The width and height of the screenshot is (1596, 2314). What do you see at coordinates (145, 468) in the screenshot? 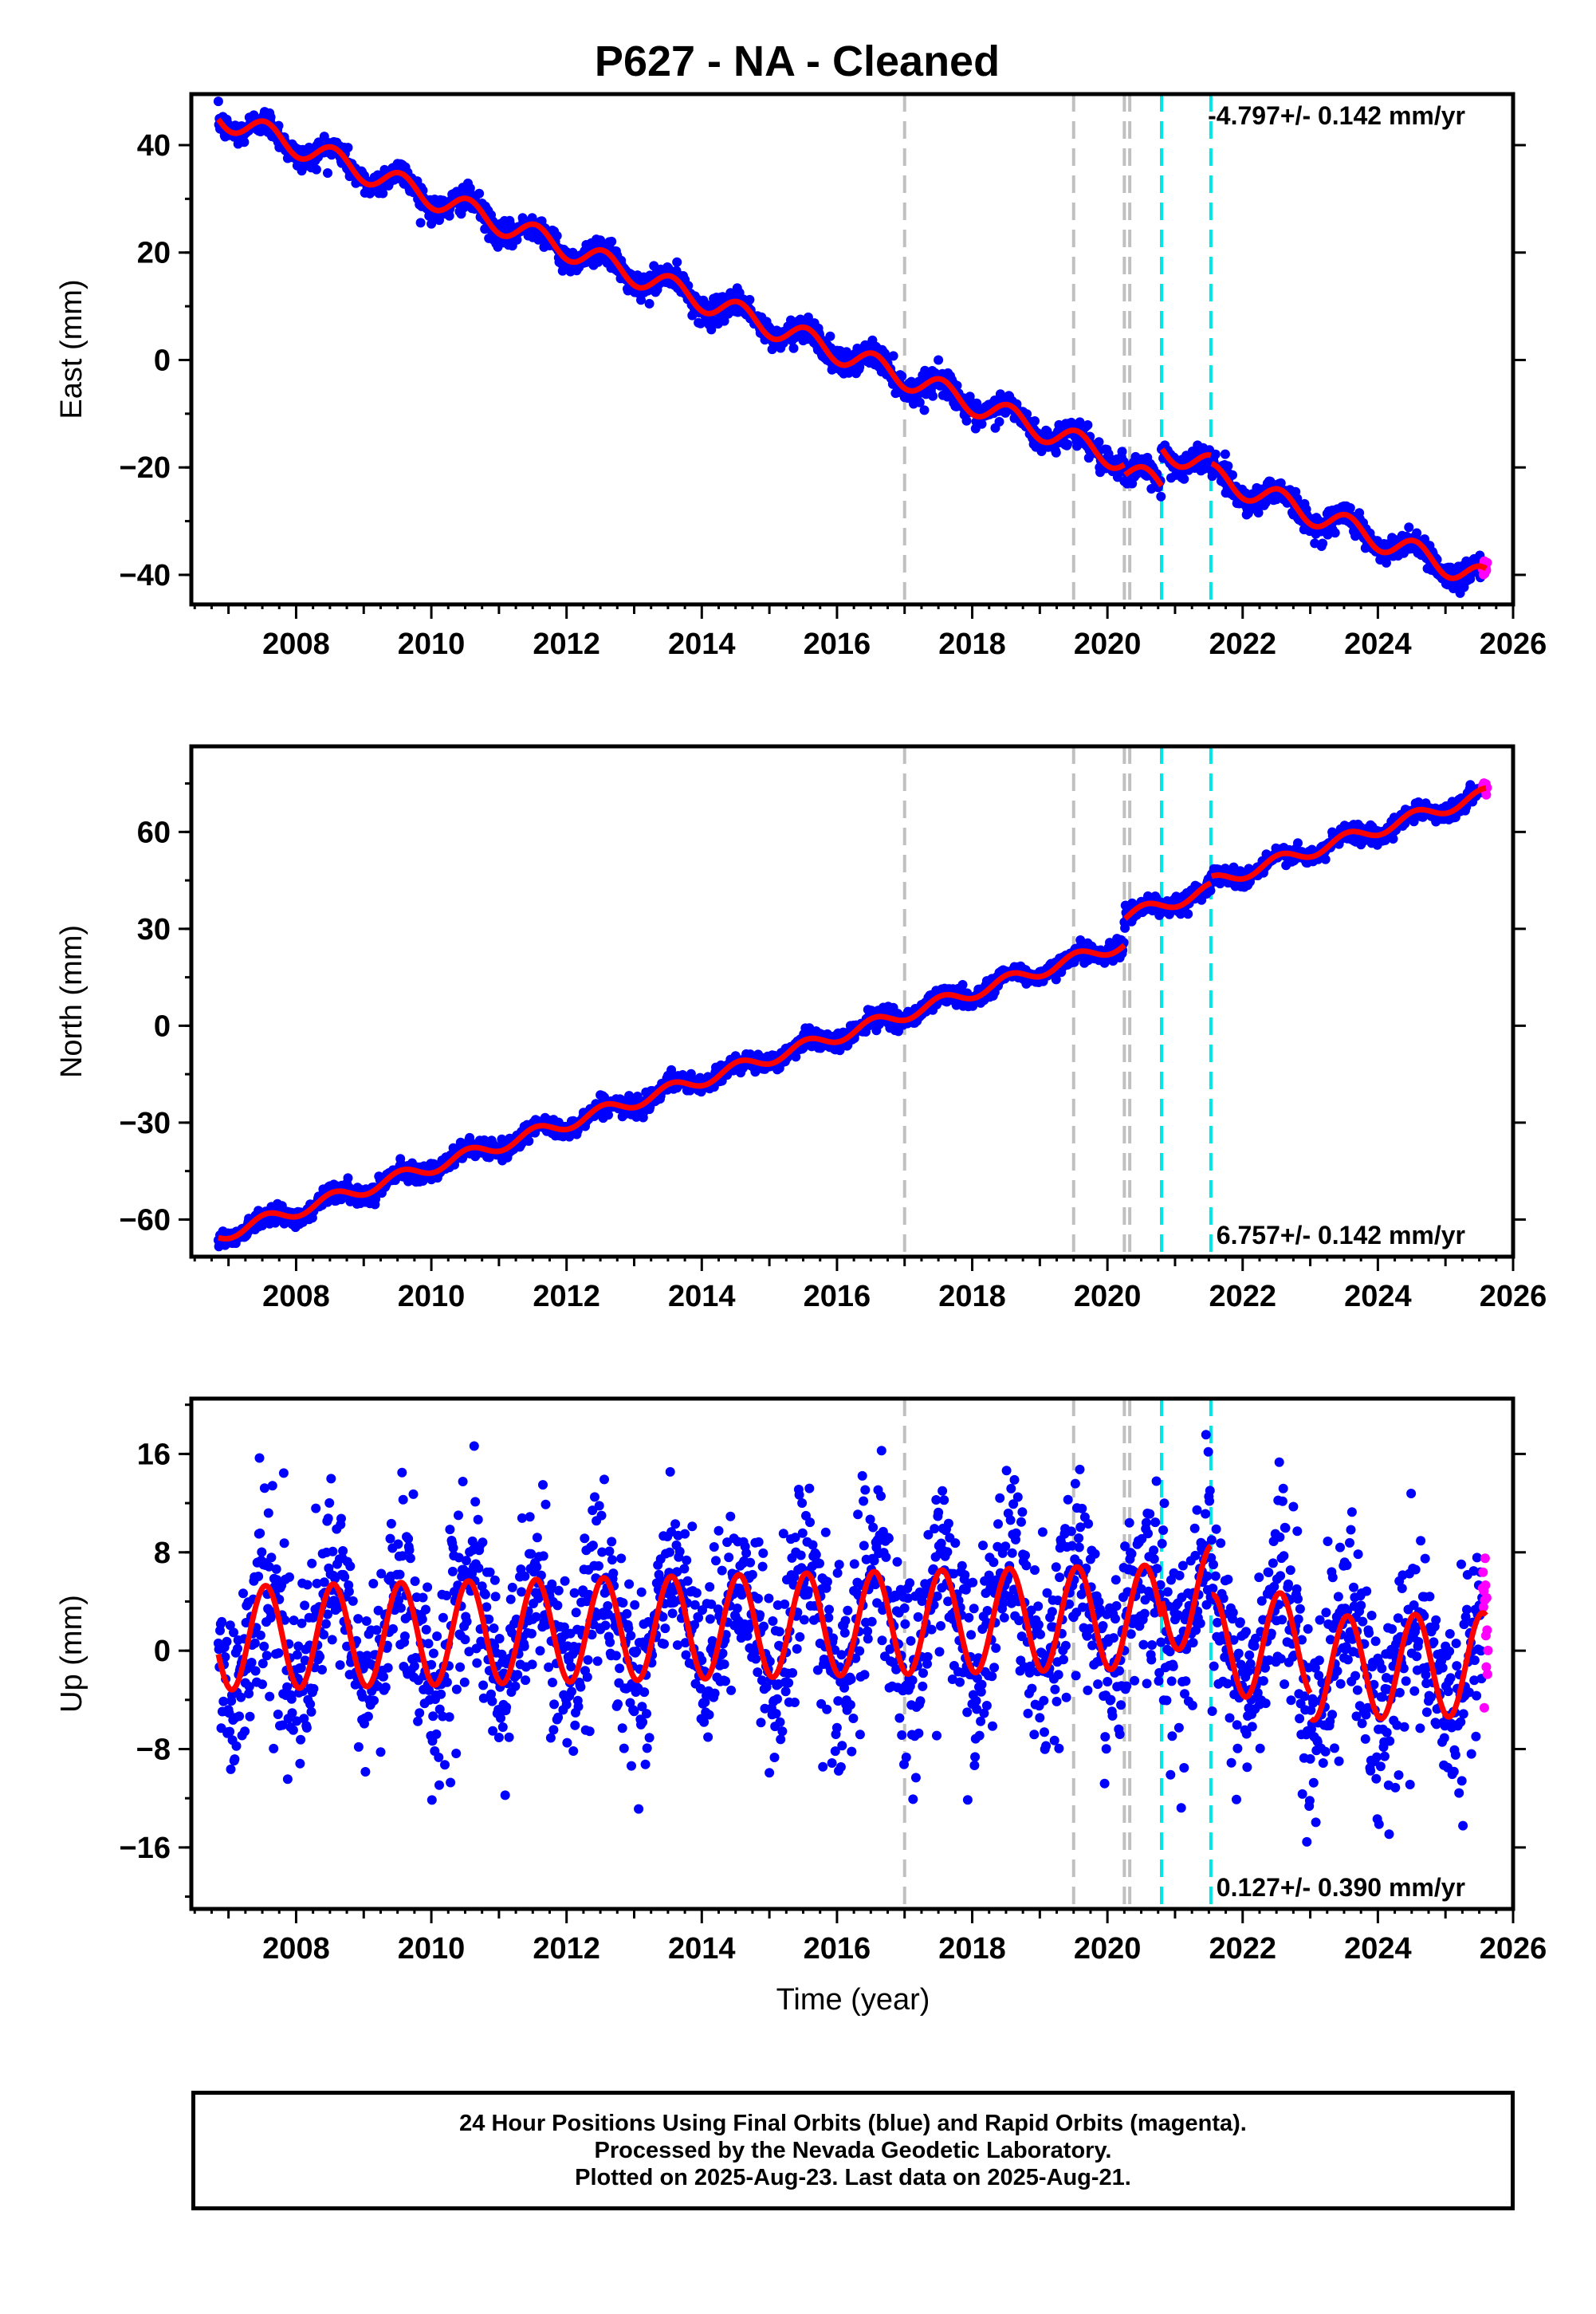
I see `y-tick-label: −20` at bounding box center [145, 468].